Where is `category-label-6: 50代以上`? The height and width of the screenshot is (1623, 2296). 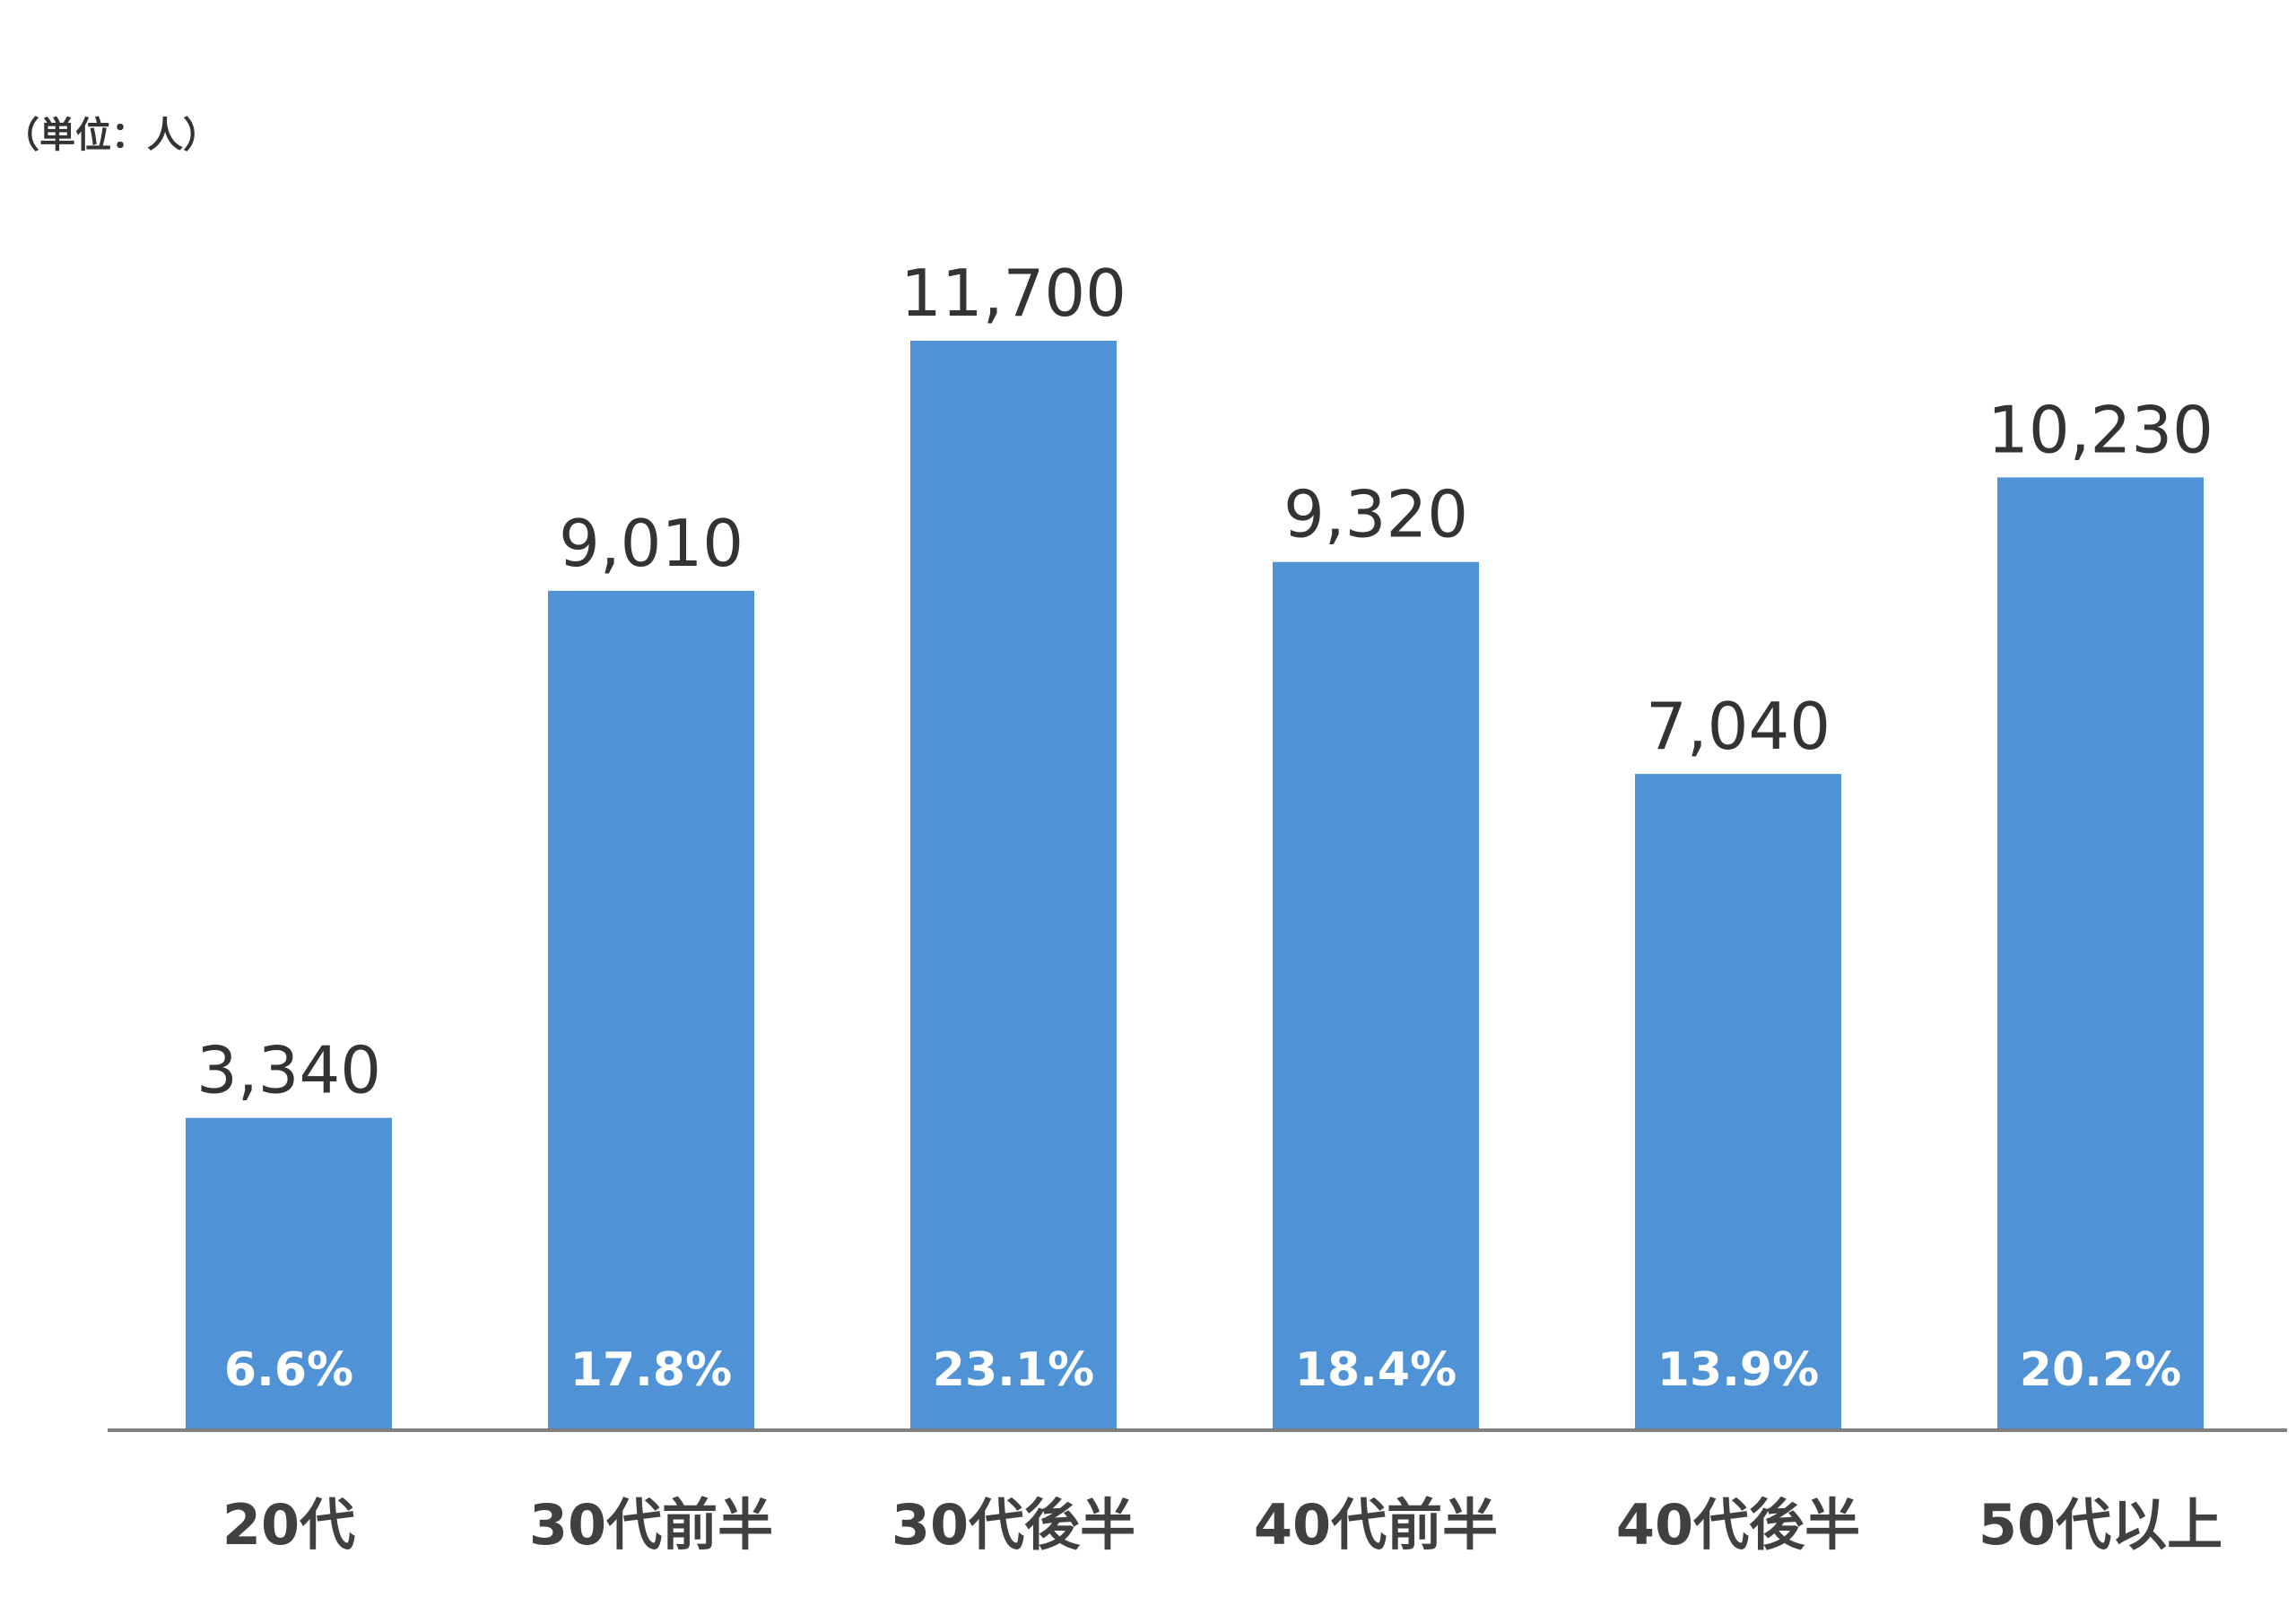
category-label-6: 50代以上 is located at coordinates (2100, 1525).